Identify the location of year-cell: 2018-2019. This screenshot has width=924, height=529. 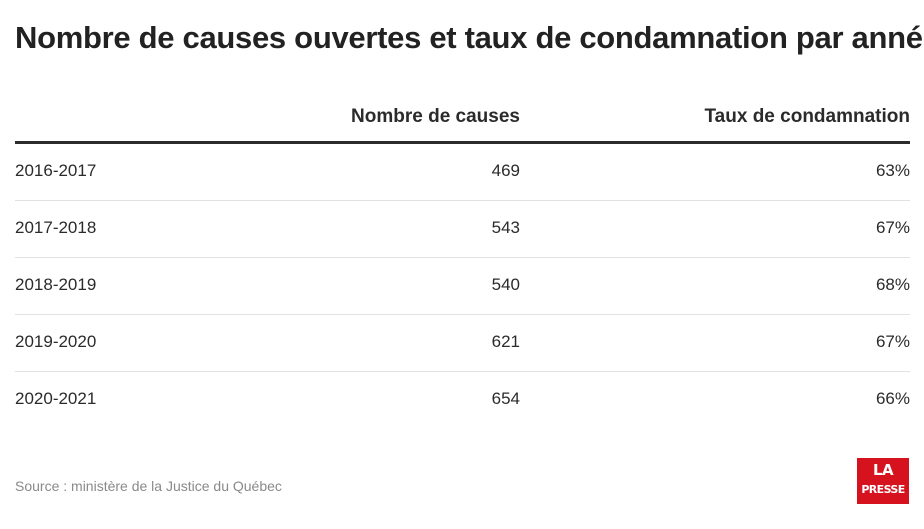
(56, 284).